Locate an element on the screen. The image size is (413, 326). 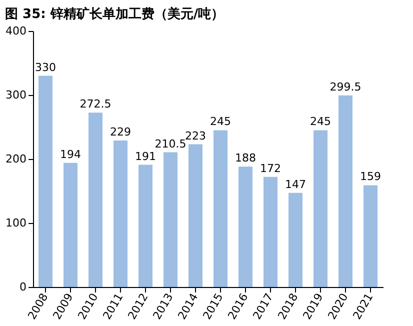
data-label: 223 is located at coordinates (195, 135).